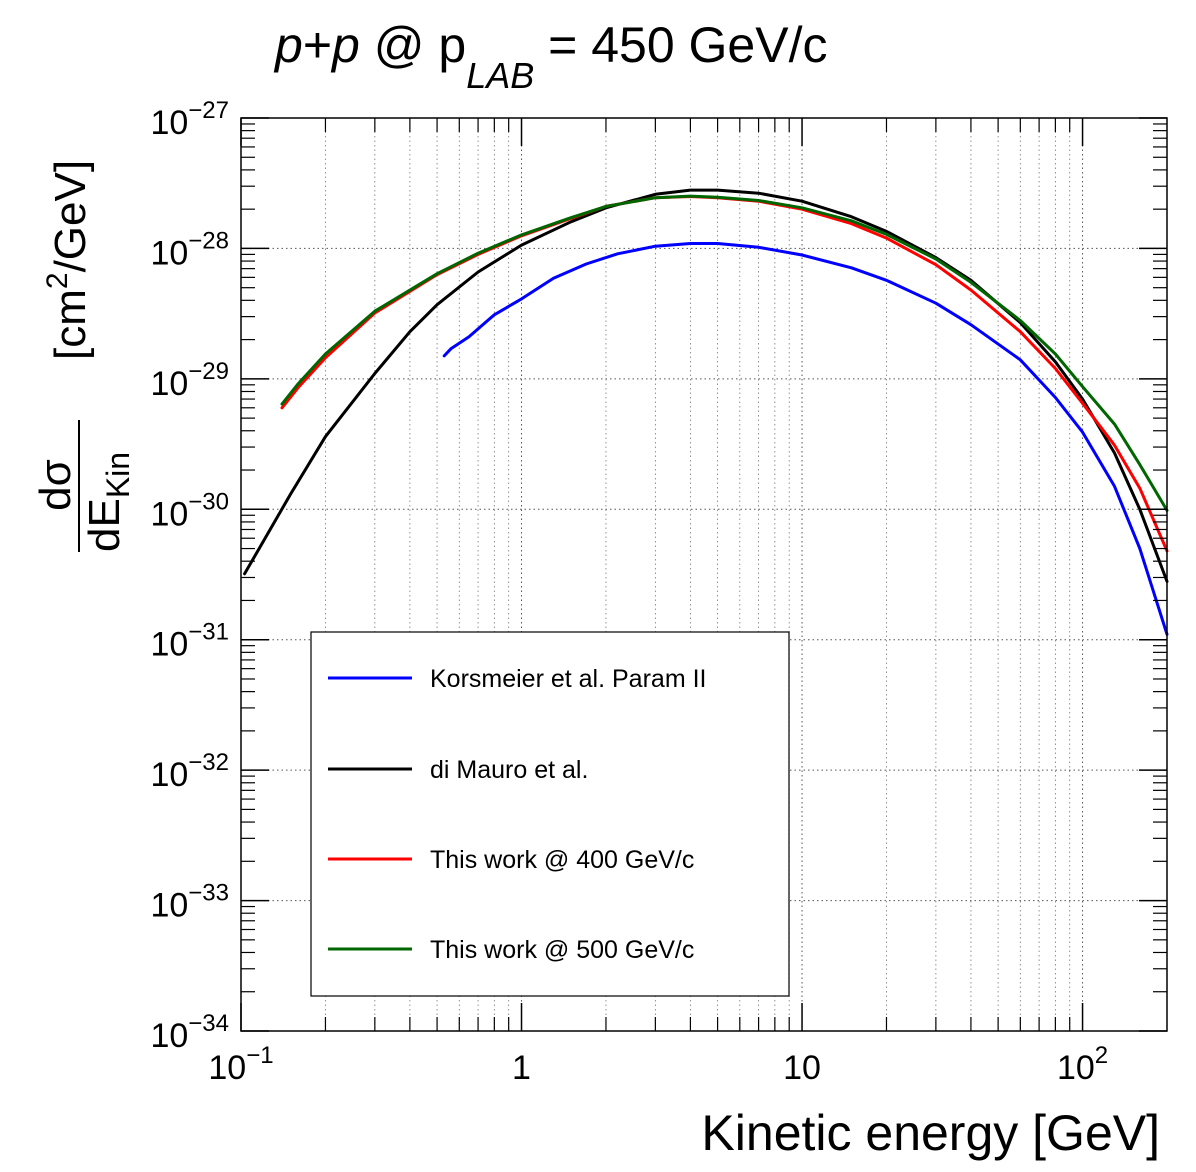 The width and height of the screenshot is (1196, 1172). Describe the element at coordinates (802, 1068) in the screenshot. I see `x-tick-label: 10` at that location.